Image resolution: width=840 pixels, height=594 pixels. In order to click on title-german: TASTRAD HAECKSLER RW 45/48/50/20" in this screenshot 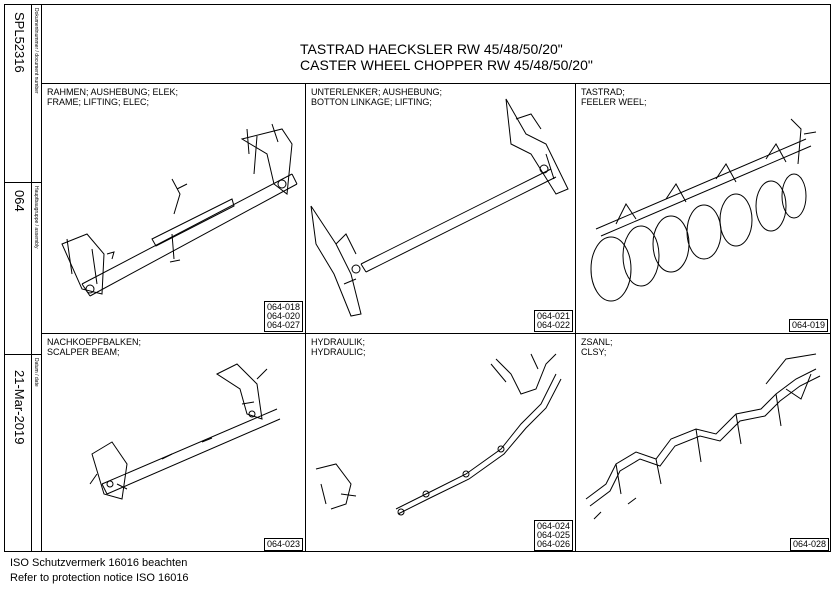, I will do `click(431, 49)`.